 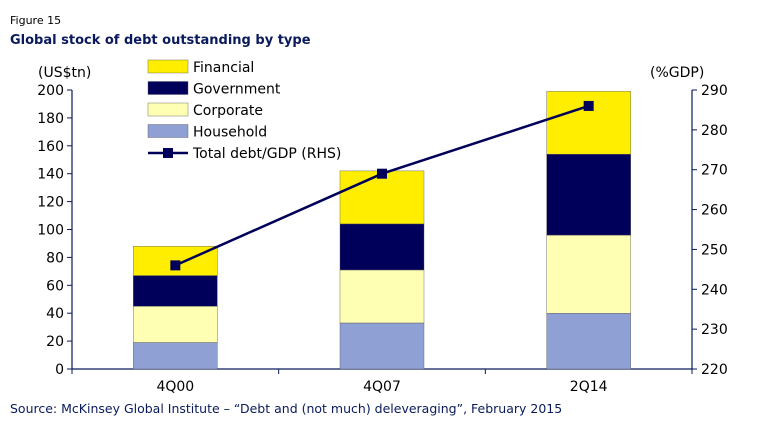 I want to click on y-right-tick-label: 230, so click(x=714, y=330).